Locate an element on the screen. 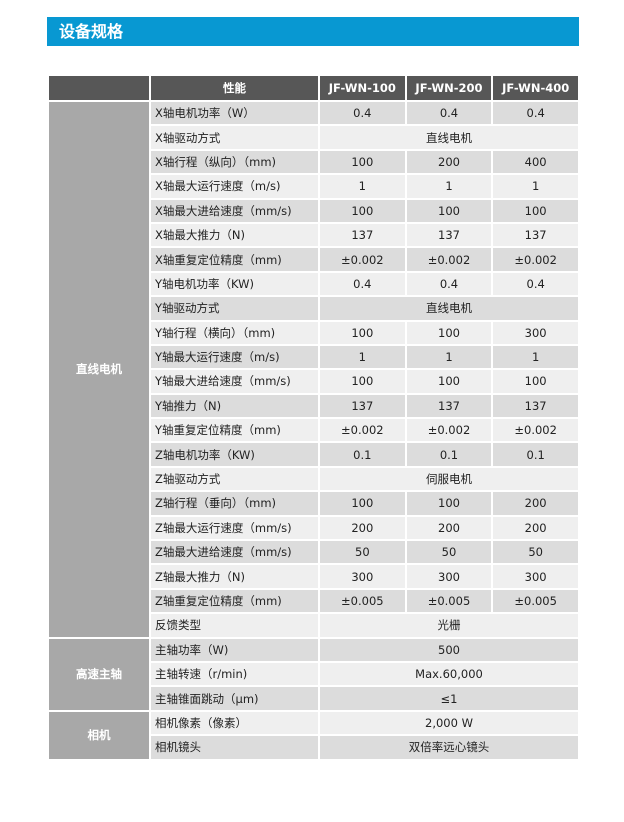 This screenshot has height=822, width=624. table-row: Y轴电机功率（KW) 0.4 0.4 0.4 is located at coordinates (314, 284).